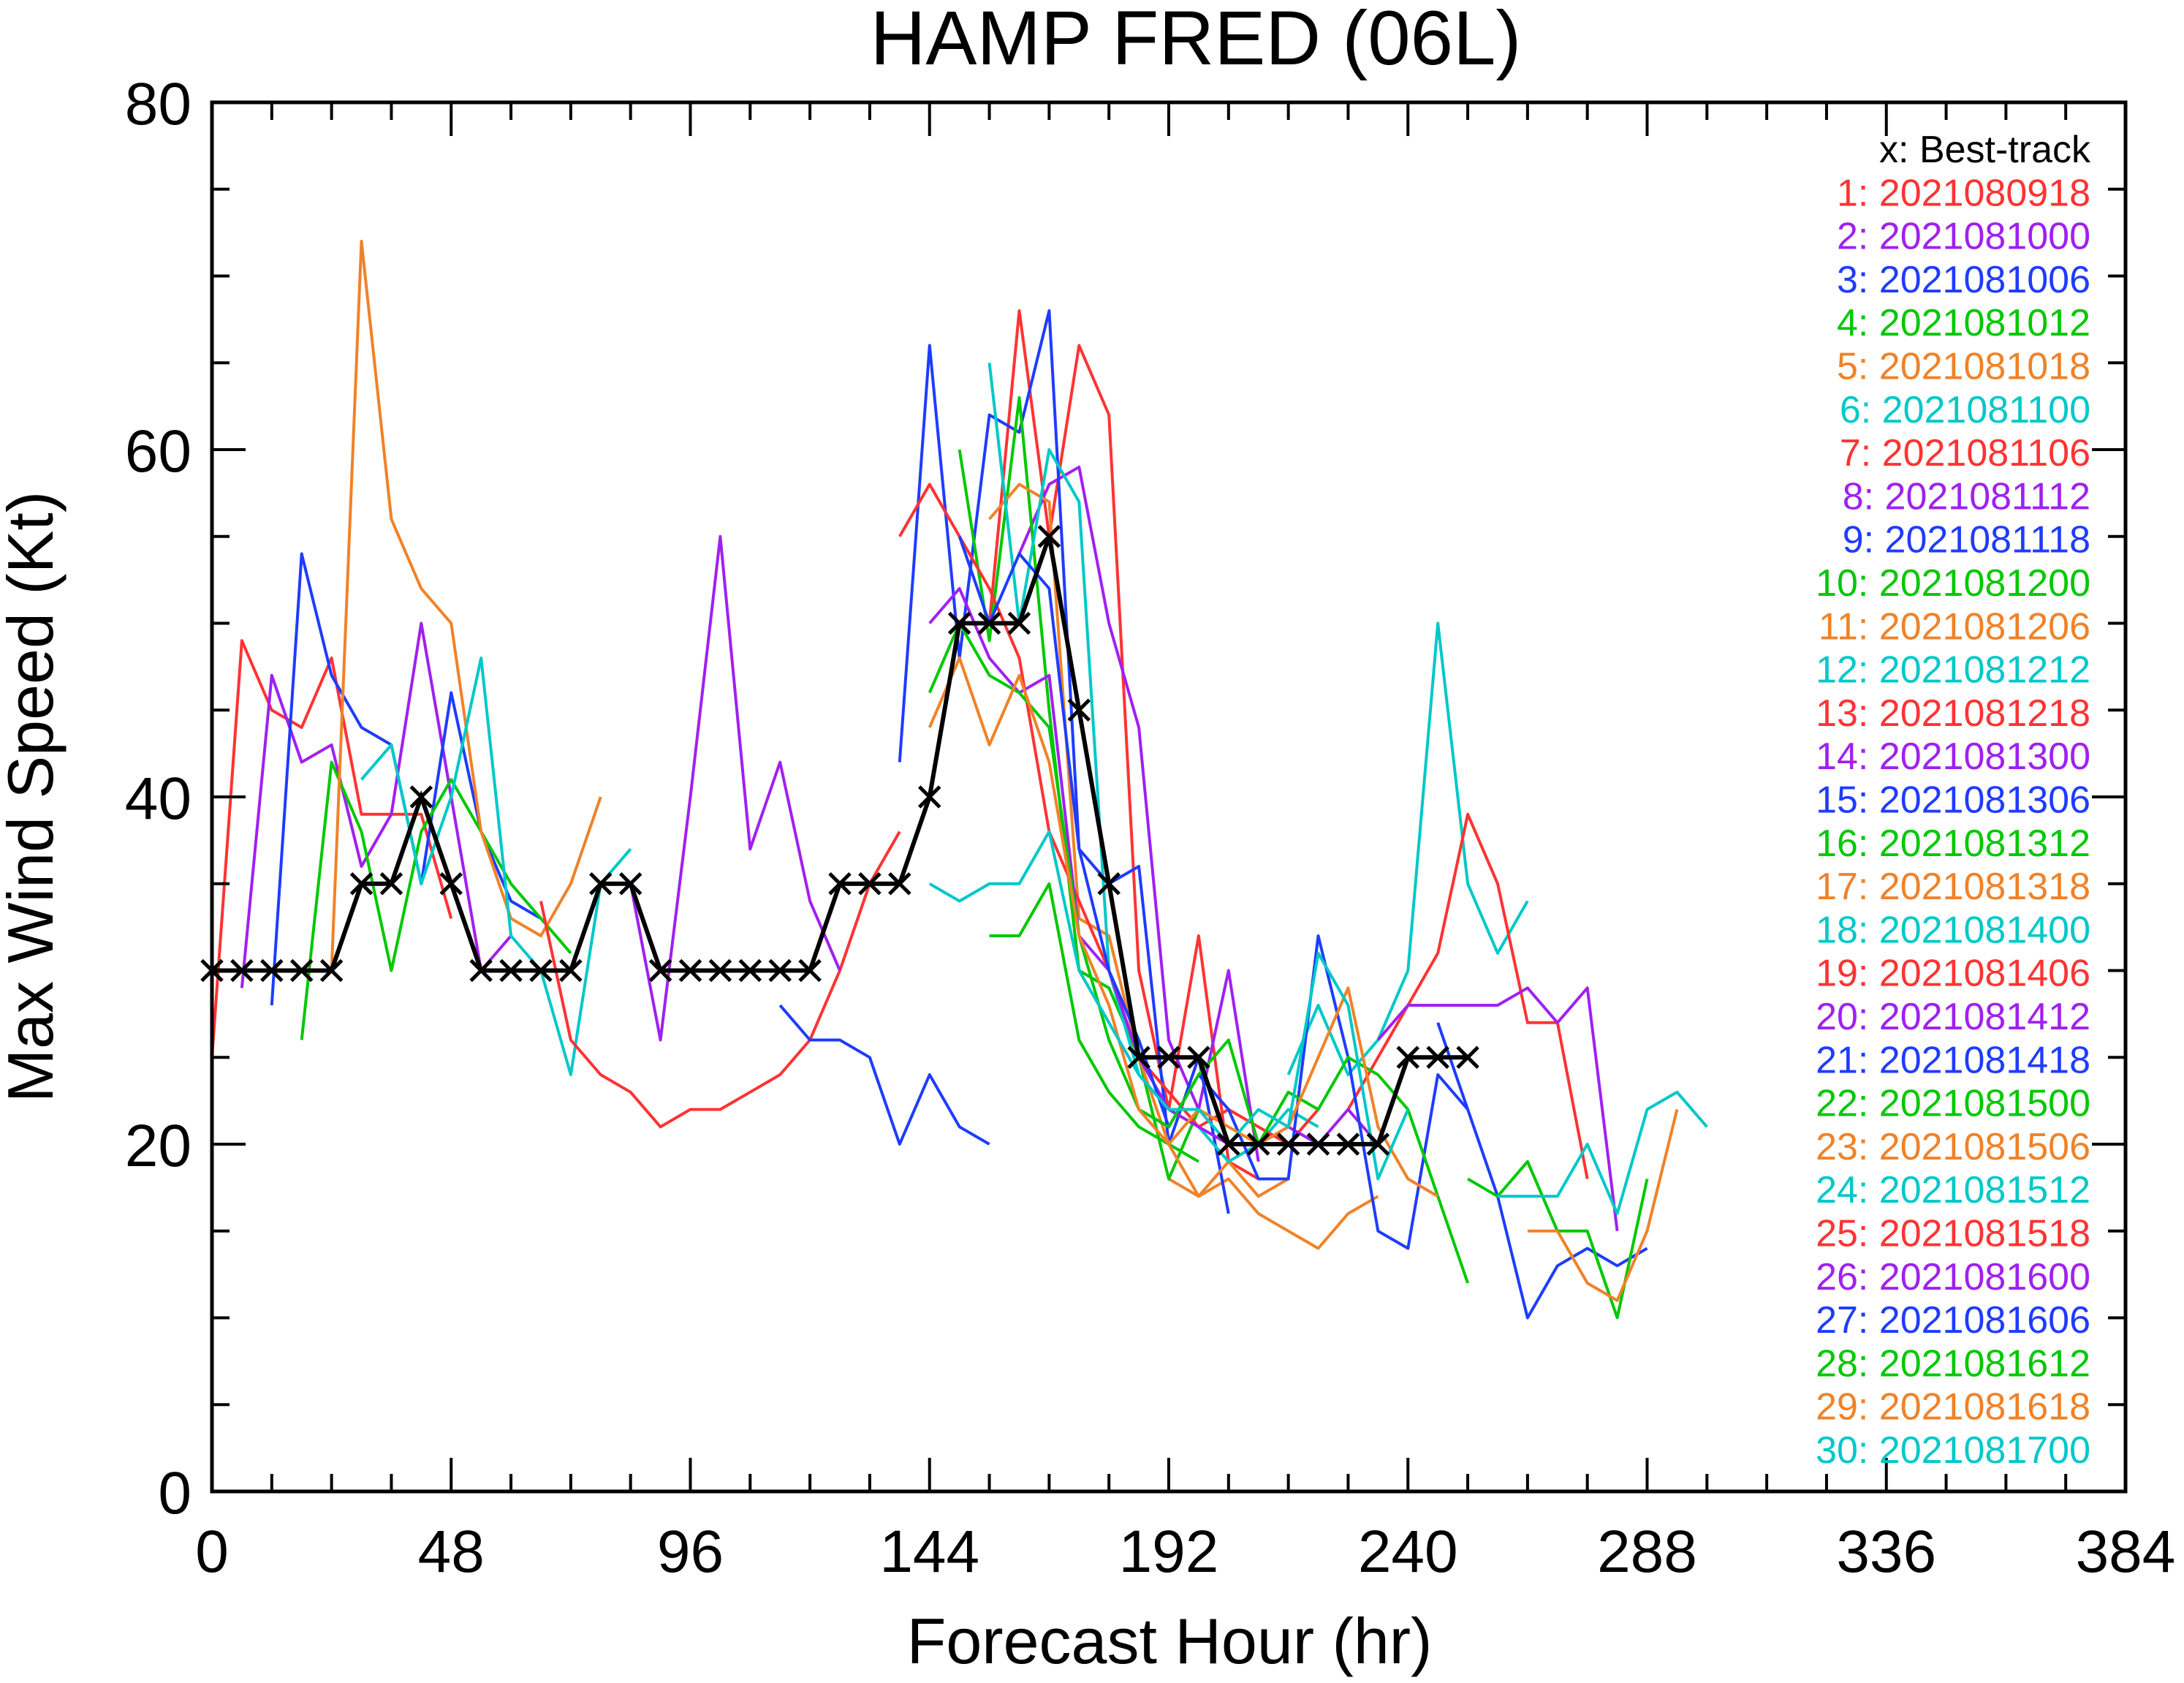  I want to click on y-axis-label: Max Wind Speed (Kt), so click(33, 797).